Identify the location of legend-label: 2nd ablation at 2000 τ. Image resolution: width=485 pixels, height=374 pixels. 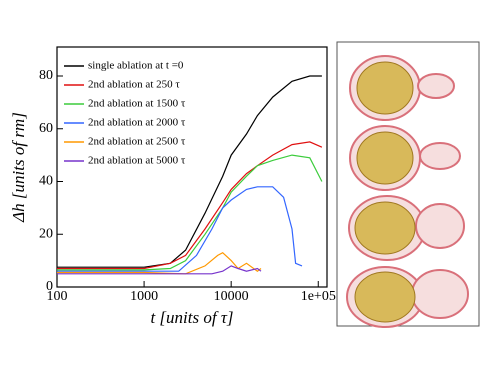
(137, 123).